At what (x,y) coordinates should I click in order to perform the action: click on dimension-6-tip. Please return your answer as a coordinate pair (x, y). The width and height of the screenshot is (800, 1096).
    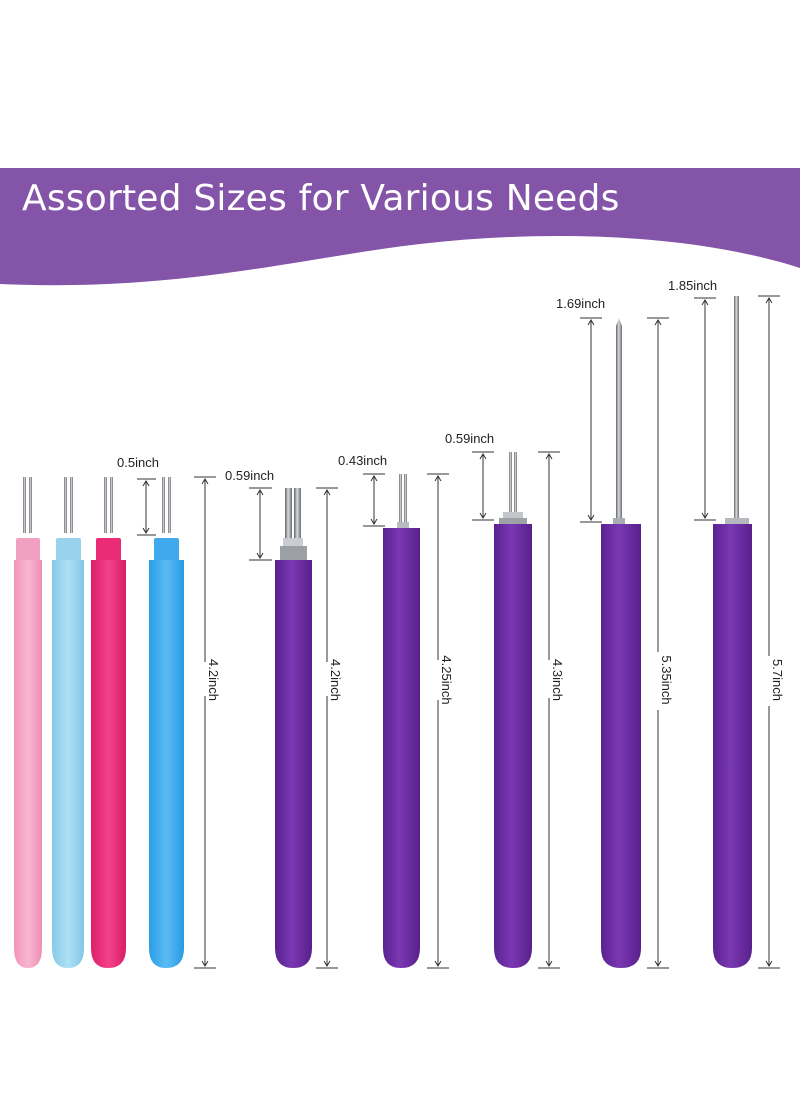
    Looking at the image, I should click on (705, 409).